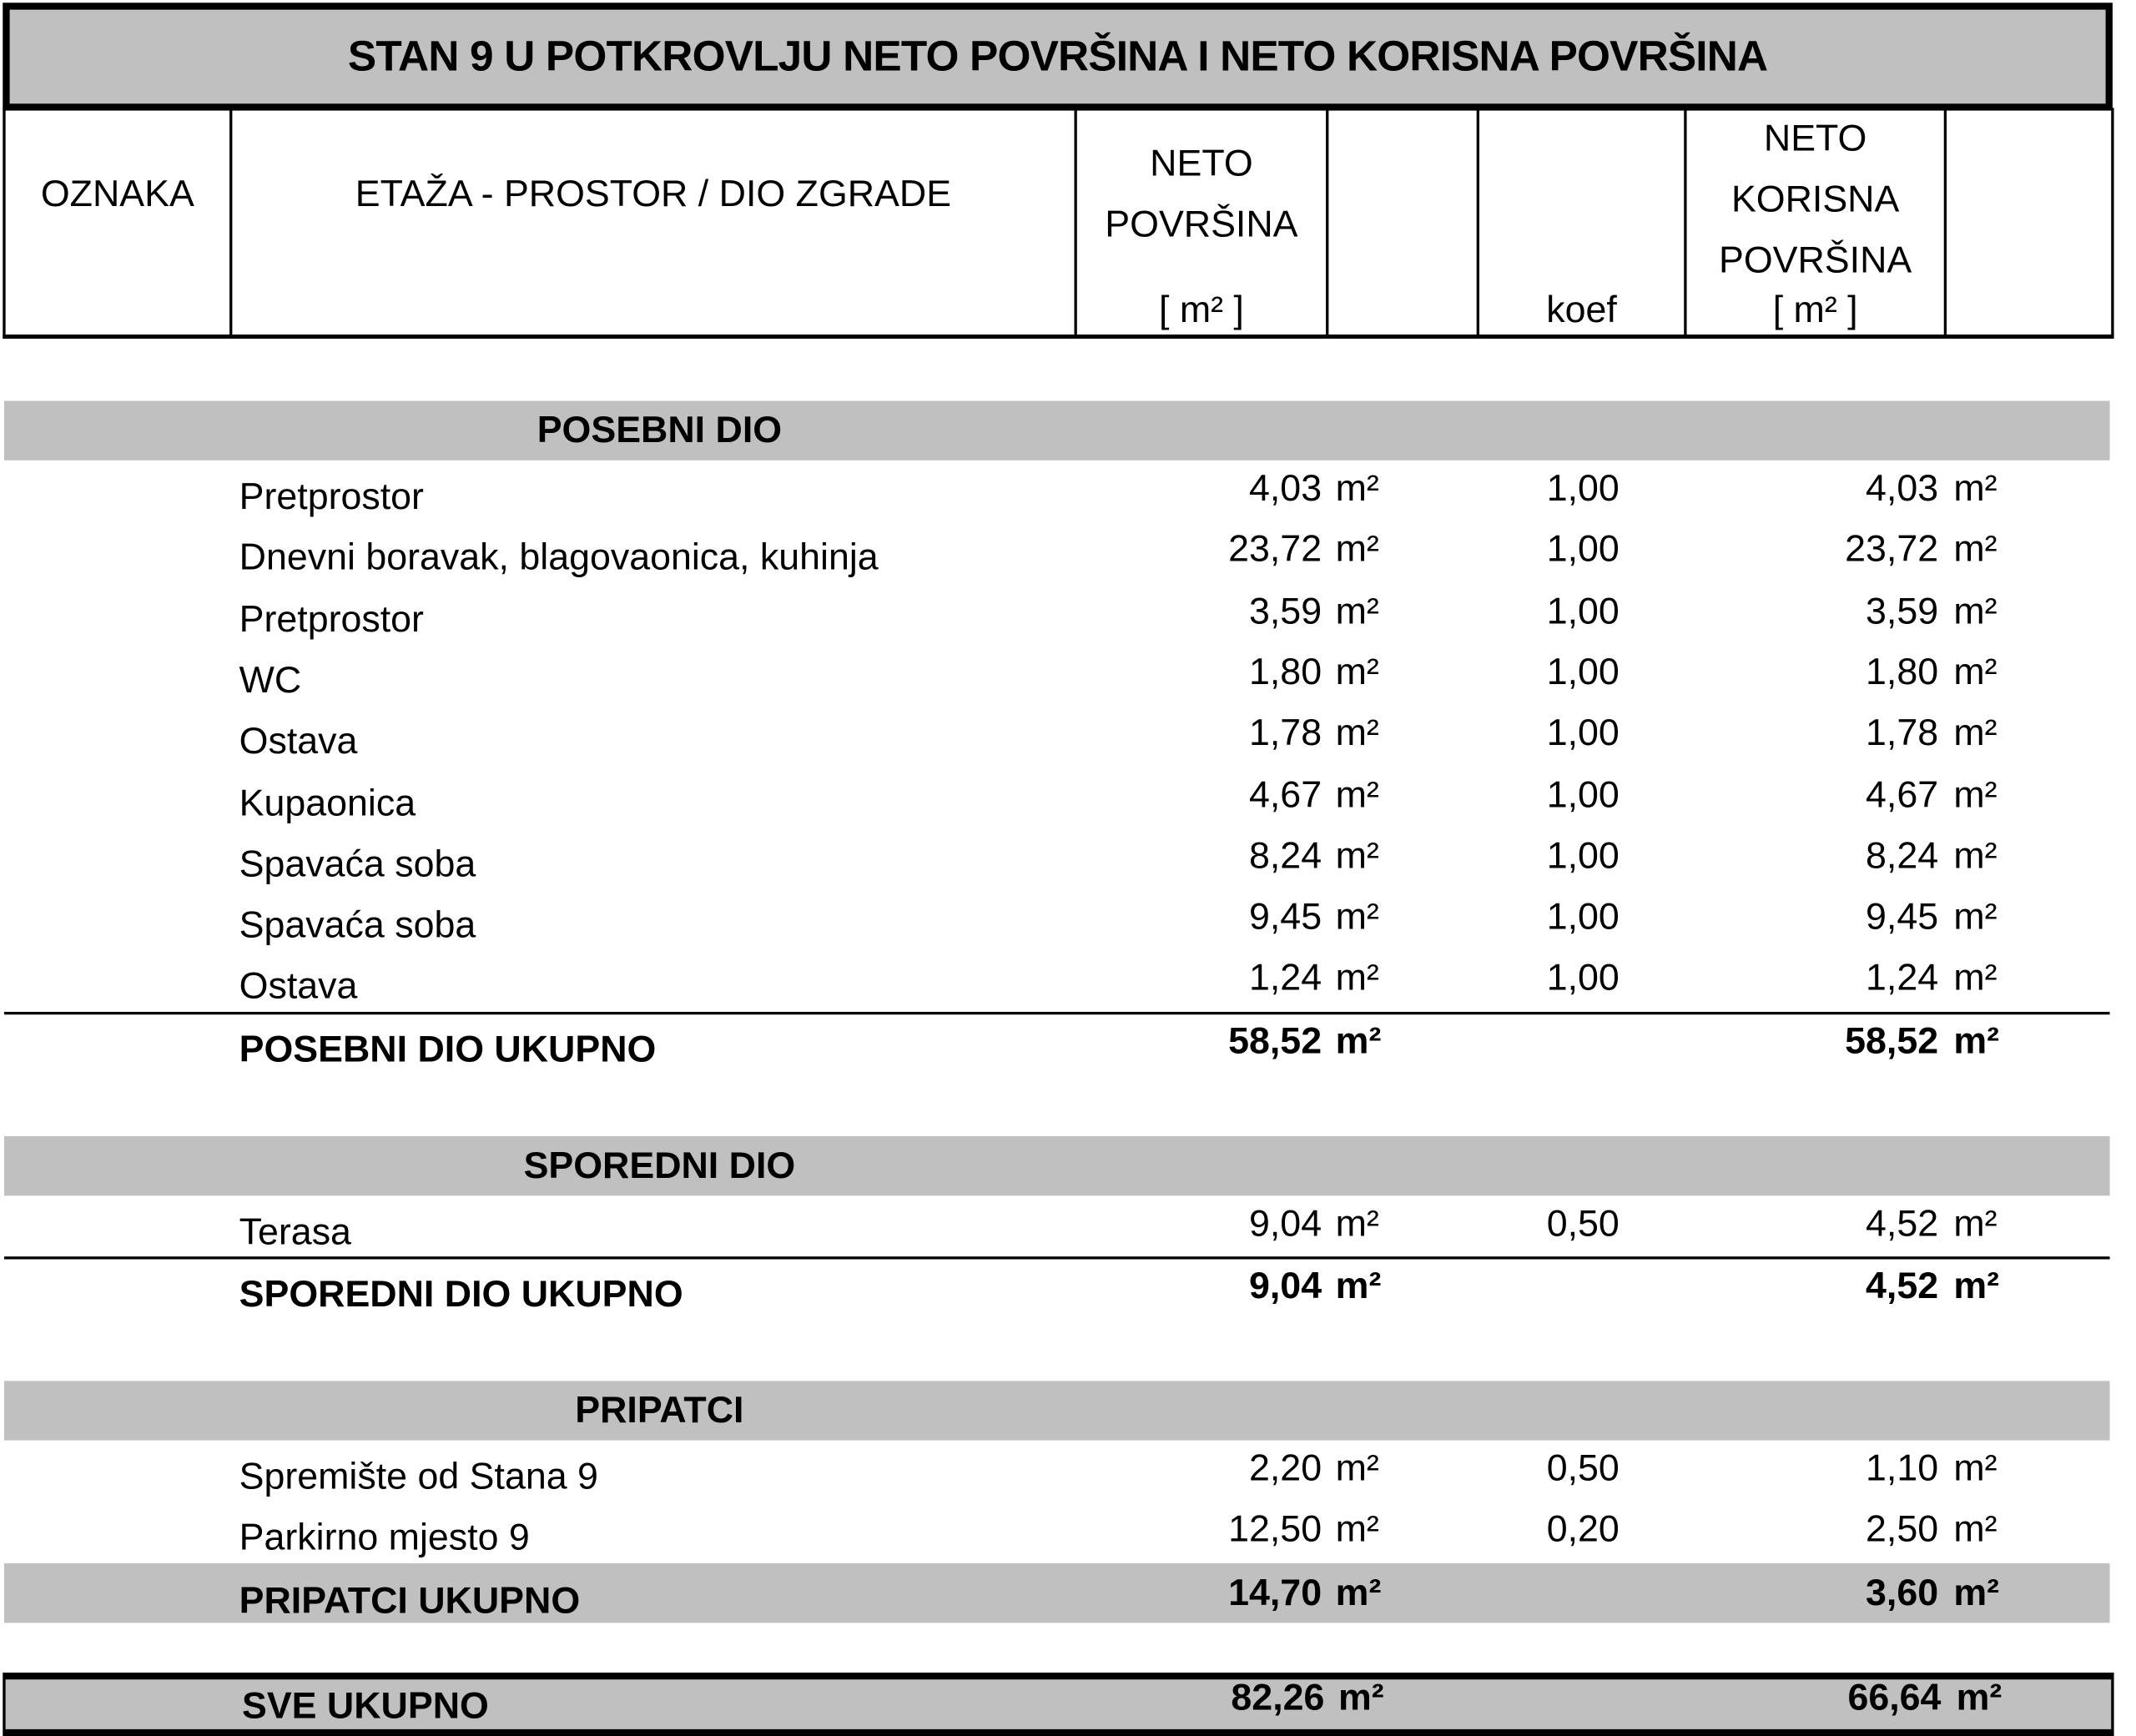 This screenshot has width=2136, height=1736. Describe the element at coordinates (384, 1537) in the screenshot. I see `room-name: Parkirno mjesto 9` at that location.